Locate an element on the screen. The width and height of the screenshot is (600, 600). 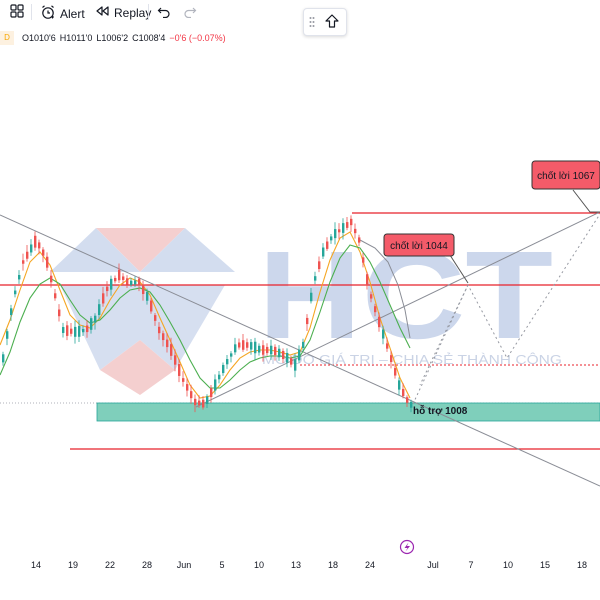
arrow-up-icon is located at coordinates (332, 23).